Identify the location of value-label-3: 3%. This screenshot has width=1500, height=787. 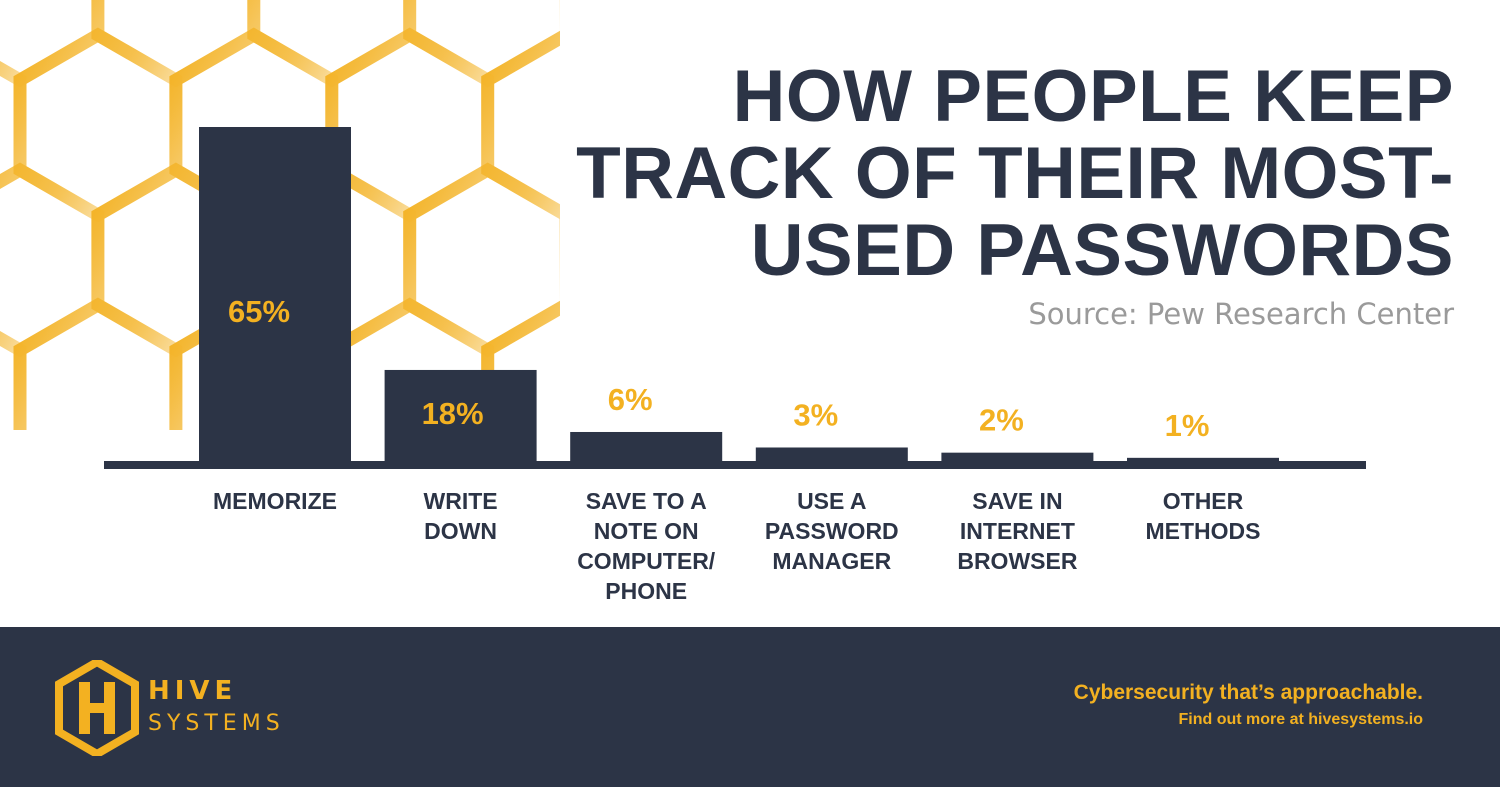
(815, 414).